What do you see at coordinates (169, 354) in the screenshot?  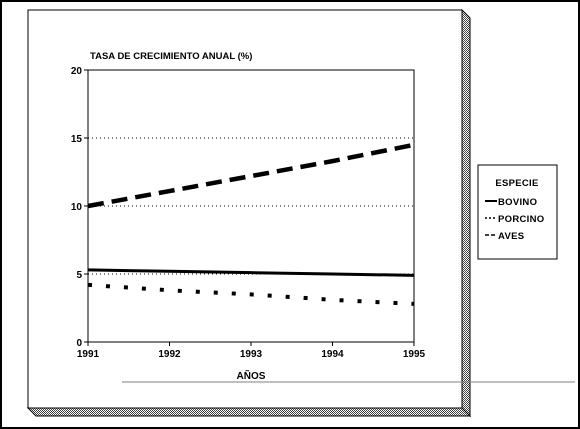 I see `x-tick-label: 1992` at bounding box center [169, 354].